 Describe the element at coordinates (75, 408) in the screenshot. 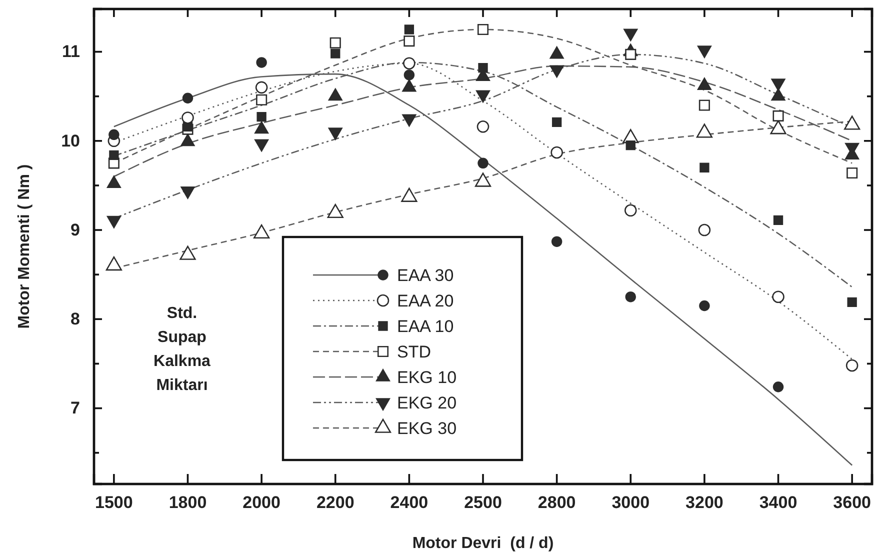

I see `y-tick-label: 7` at that location.